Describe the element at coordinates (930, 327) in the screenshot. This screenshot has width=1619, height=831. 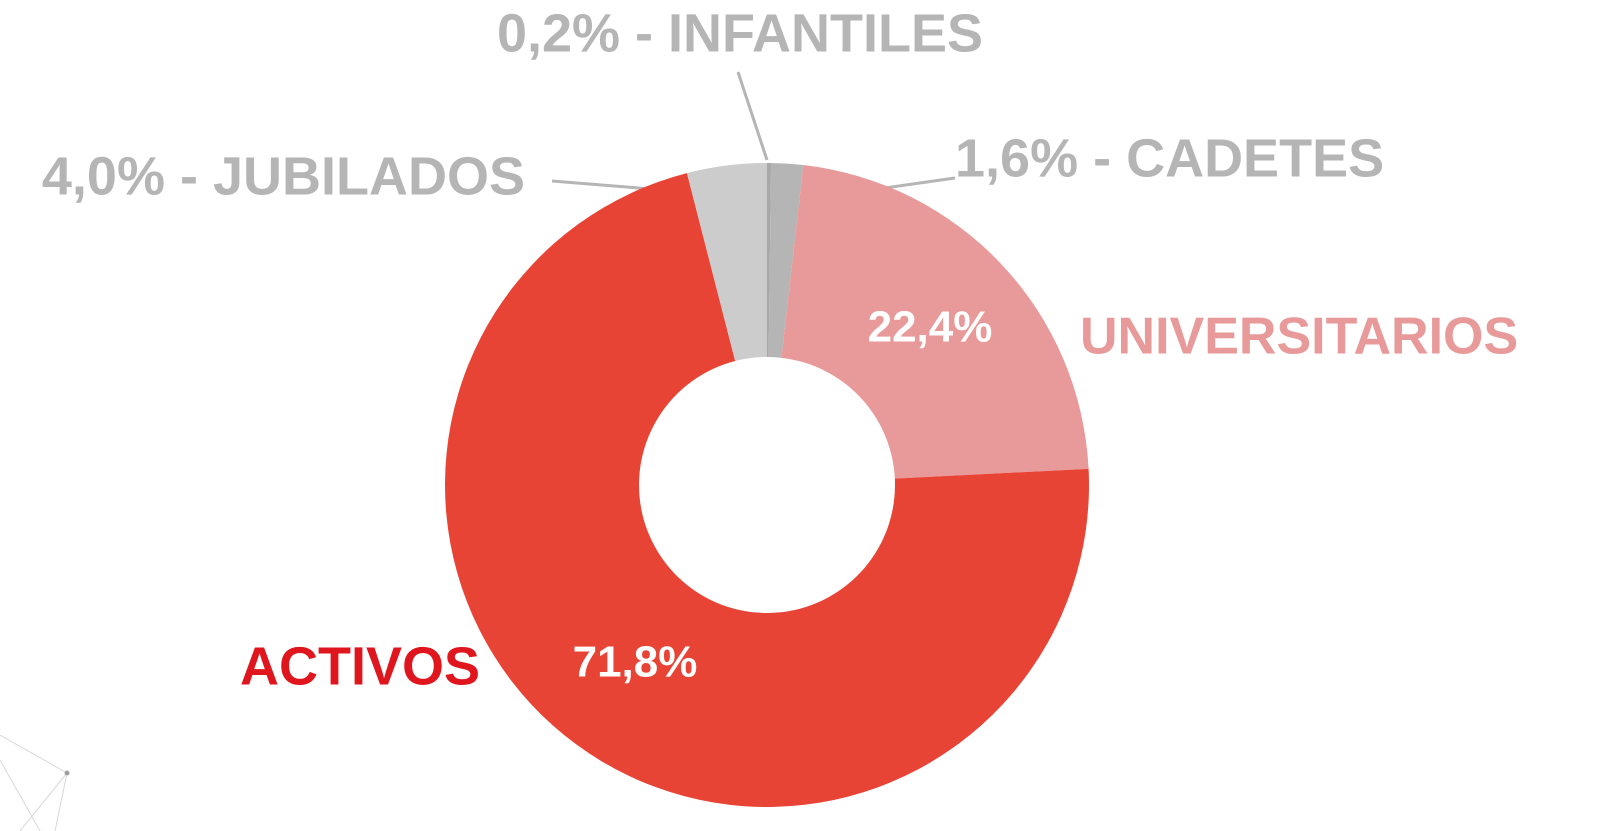
I see `value-label: 22,4%` at that location.